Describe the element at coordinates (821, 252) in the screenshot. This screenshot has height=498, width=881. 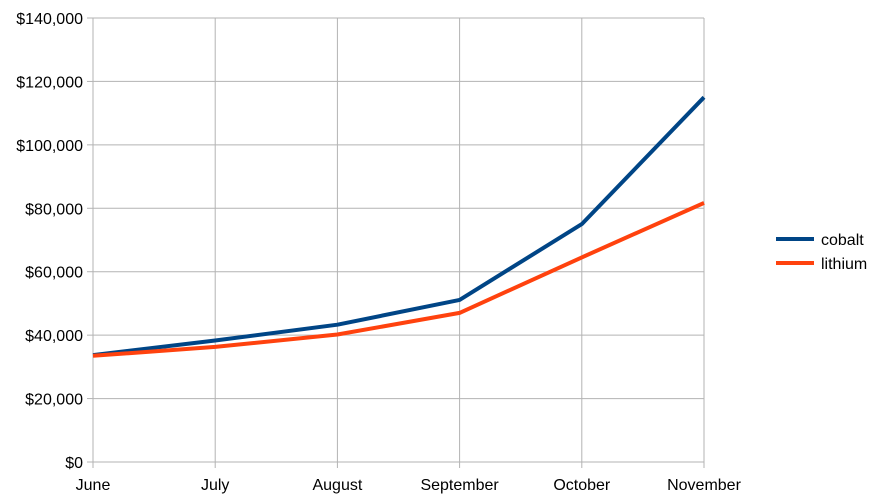
I see `legend: cobalt lithium` at that location.